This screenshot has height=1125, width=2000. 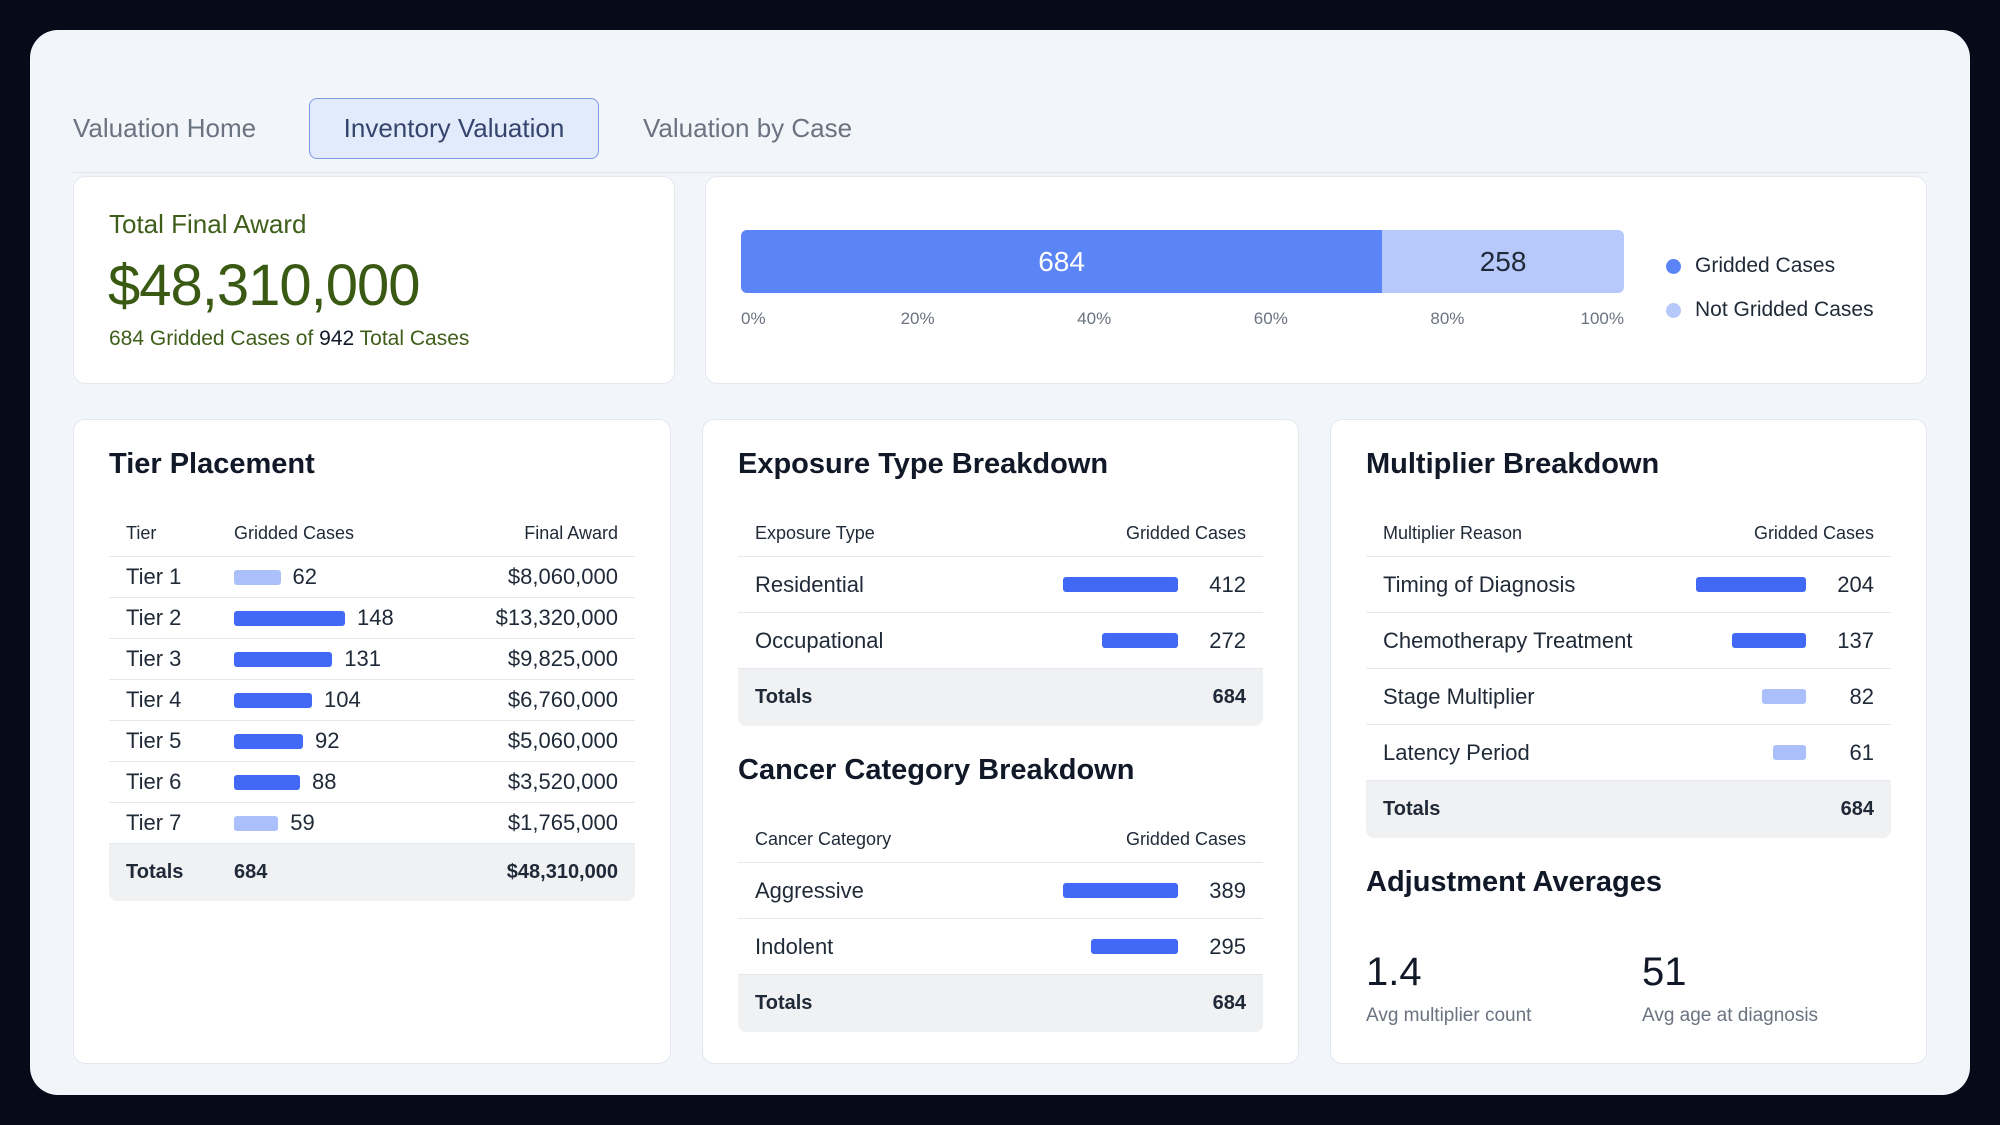 What do you see at coordinates (1182, 321) in the screenshot?
I see `percent-axis: 0% 20% 40% 60% 80% 100%` at bounding box center [1182, 321].